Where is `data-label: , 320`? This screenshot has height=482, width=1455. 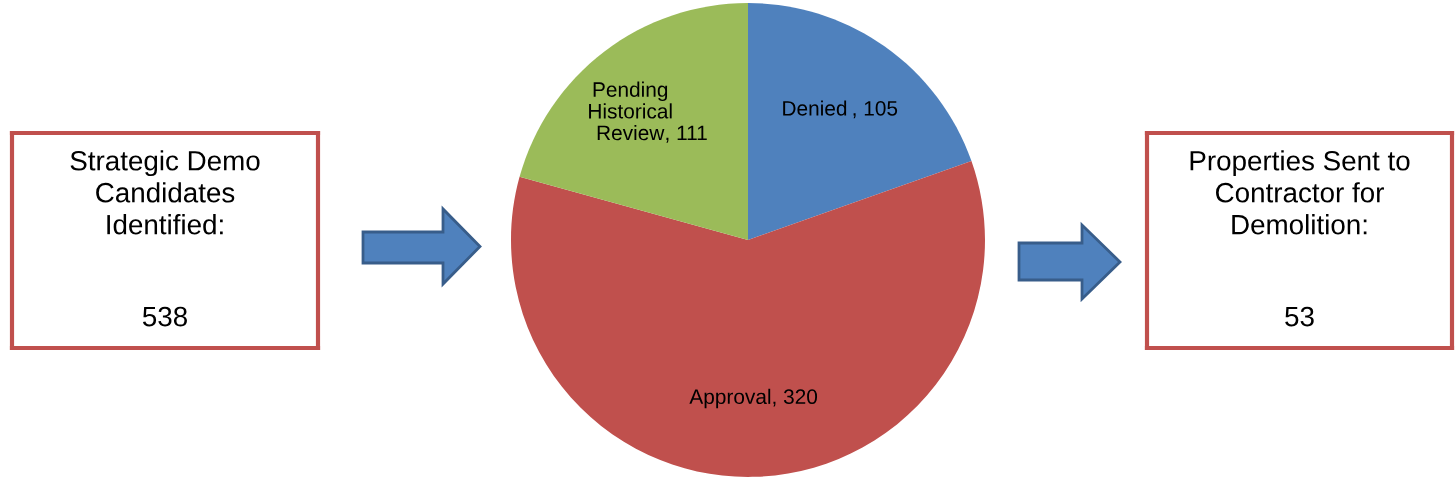 data-label: , 320 is located at coordinates (795, 398).